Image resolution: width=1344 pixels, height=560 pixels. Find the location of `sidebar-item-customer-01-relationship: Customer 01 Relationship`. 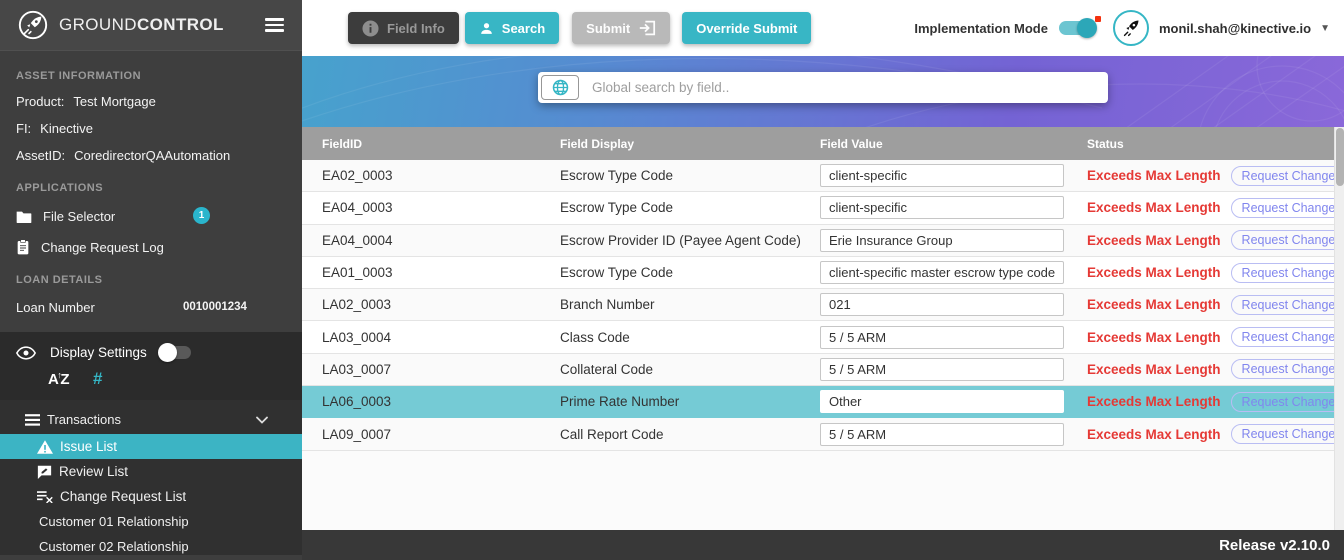

sidebar-item-customer-01-relationship: Customer 01 Relationship is located at coordinates (151, 521).